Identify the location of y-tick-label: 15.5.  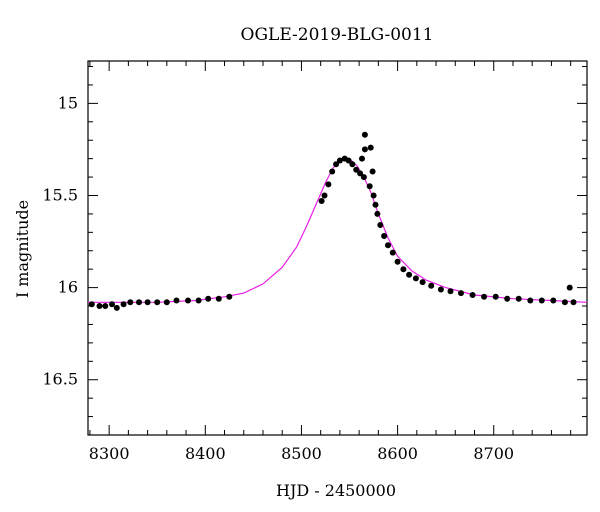
(60, 194).